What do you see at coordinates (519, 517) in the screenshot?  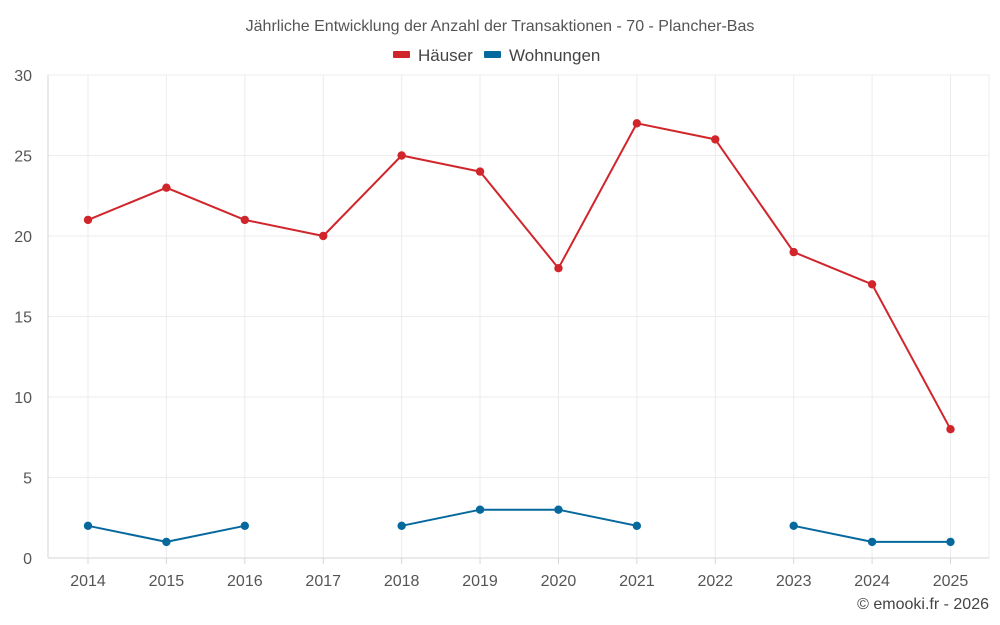 I see `series-line-wohnungen` at bounding box center [519, 517].